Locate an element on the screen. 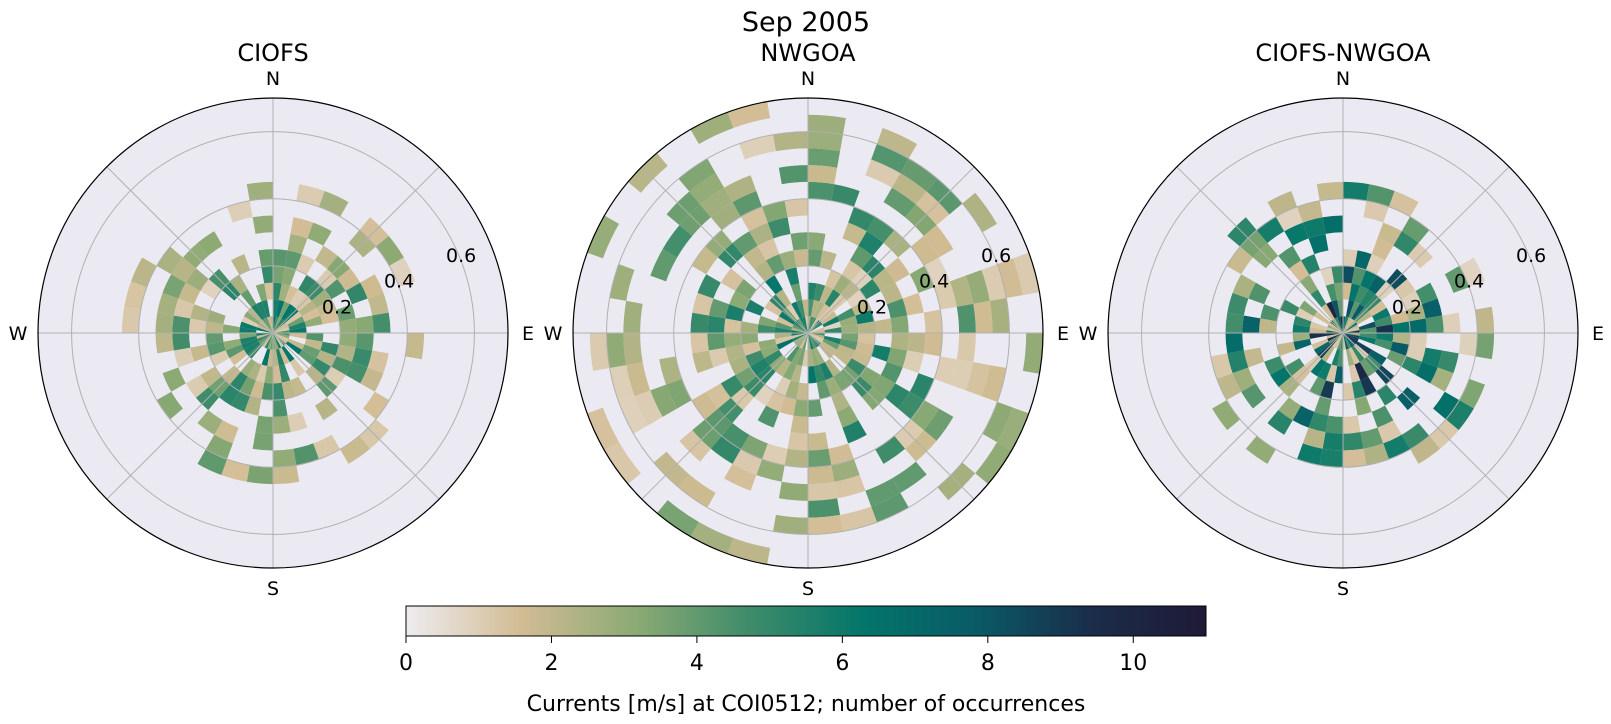 Image resolution: width=1611 pixels, height=724 pixels. colorbar-gradient is located at coordinates (806, 621).